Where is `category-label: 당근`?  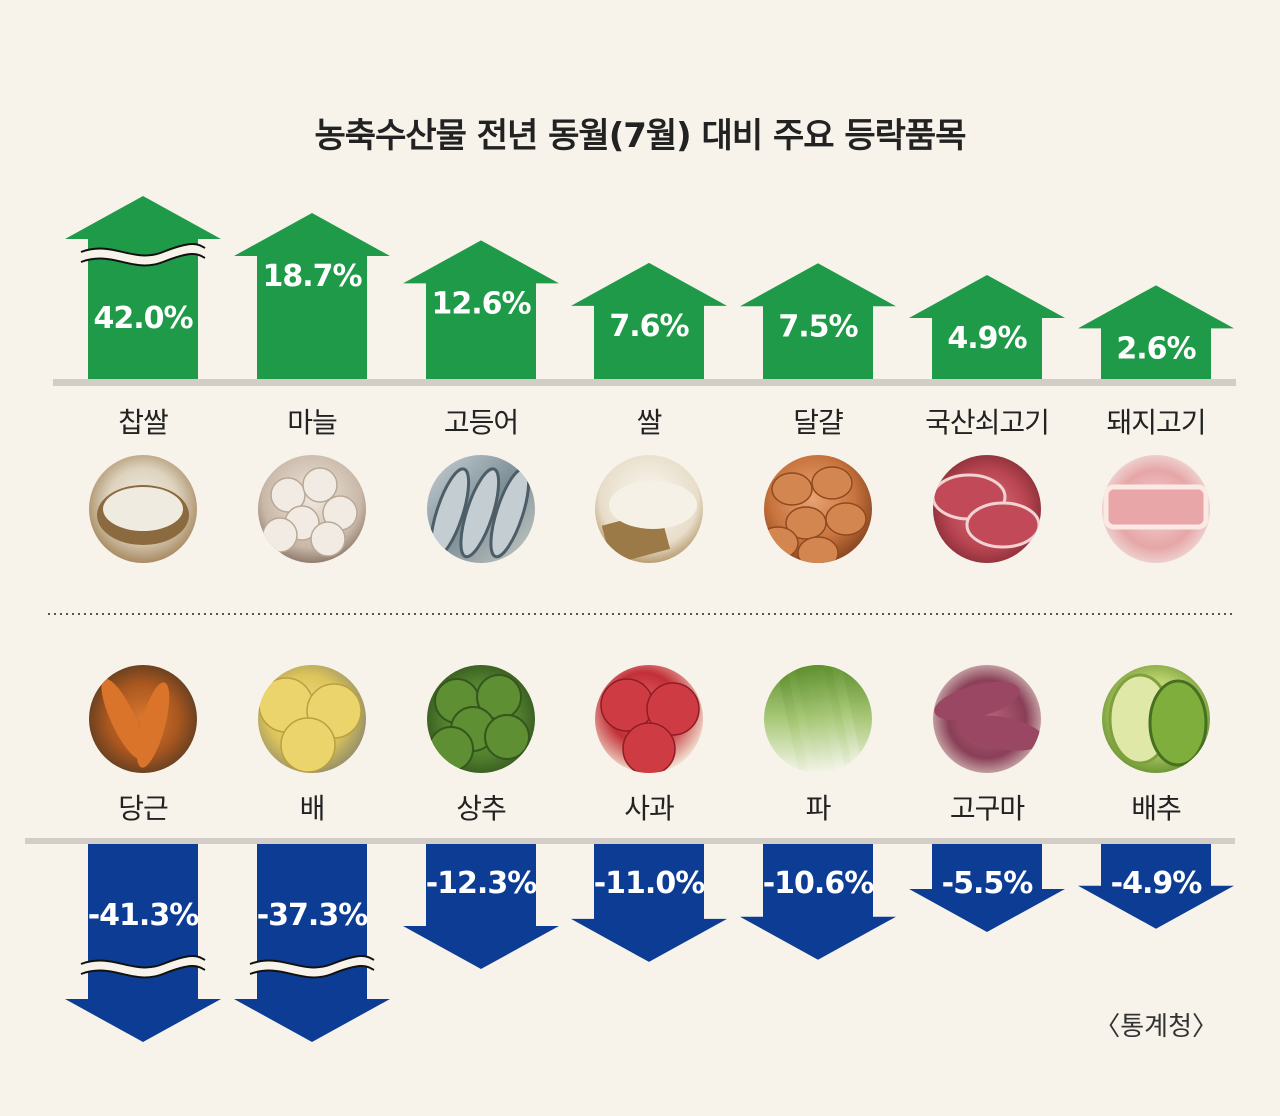
category-label: 당근 is located at coordinates (143, 808).